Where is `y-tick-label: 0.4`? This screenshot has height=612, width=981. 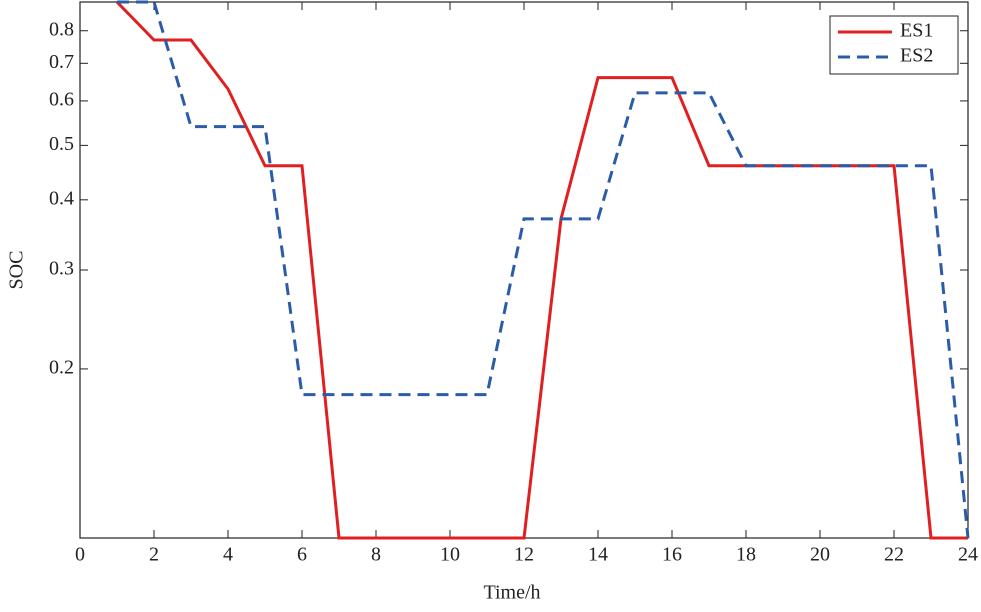 y-tick-label: 0.4 is located at coordinates (61, 198).